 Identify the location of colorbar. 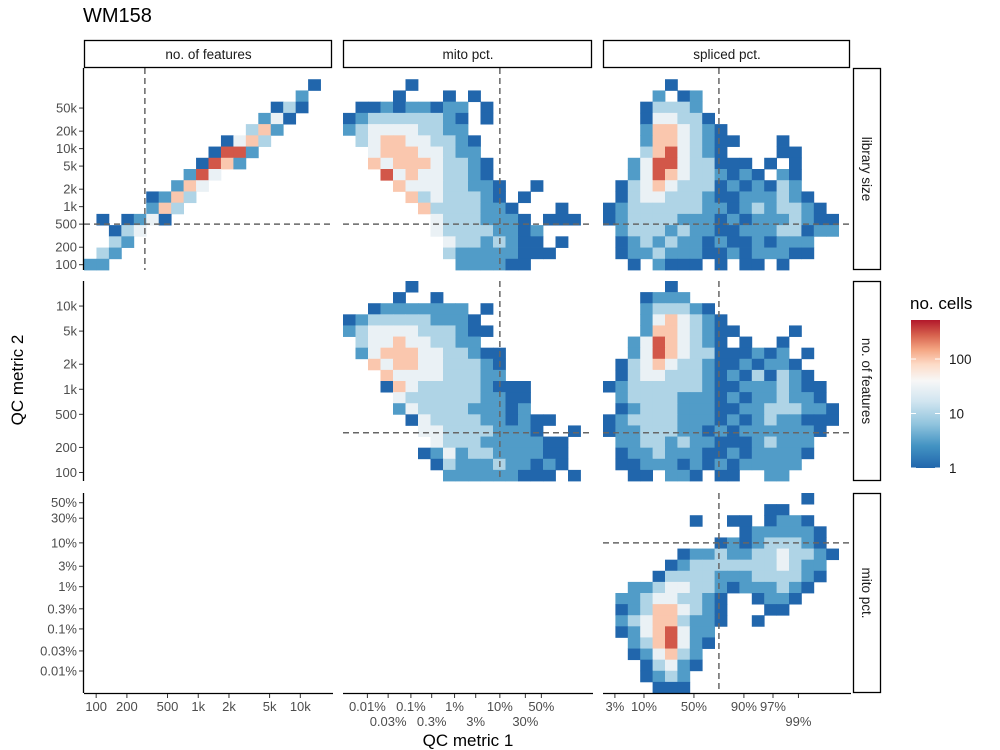
(925, 394).